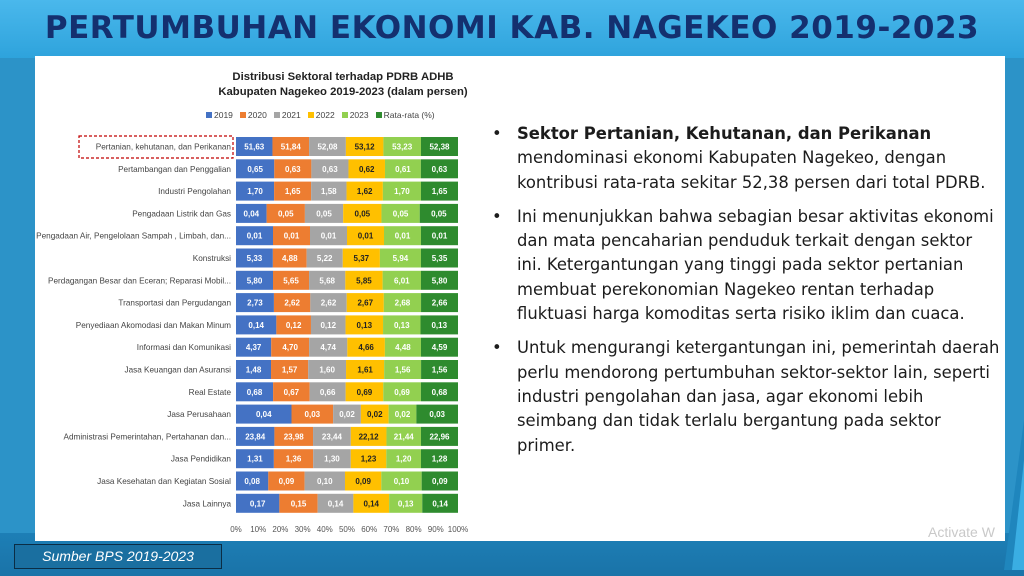 The height and width of the screenshot is (576, 1024). What do you see at coordinates (252, 213) in the screenshot?
I see `data-label: 0,04` at bounding box center [252, 213].